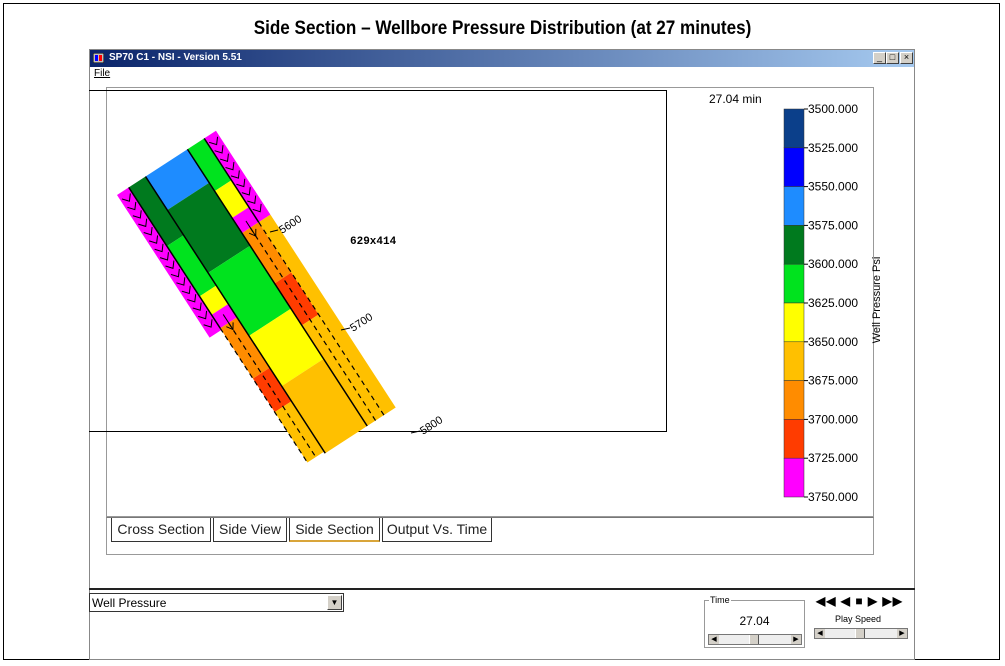  Describe the element at coordinates (98, 58) in the screenshot. I see `app-icon` at that location.